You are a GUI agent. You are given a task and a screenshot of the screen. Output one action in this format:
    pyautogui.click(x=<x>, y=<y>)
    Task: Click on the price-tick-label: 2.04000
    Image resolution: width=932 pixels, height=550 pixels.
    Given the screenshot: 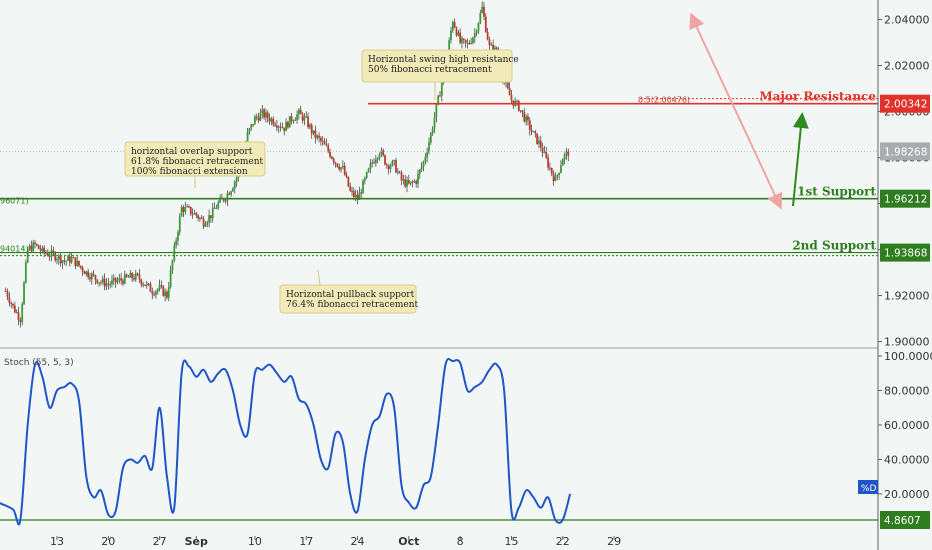 What is the action you would take?
    pyautogui.click(x=907, y=20)
    